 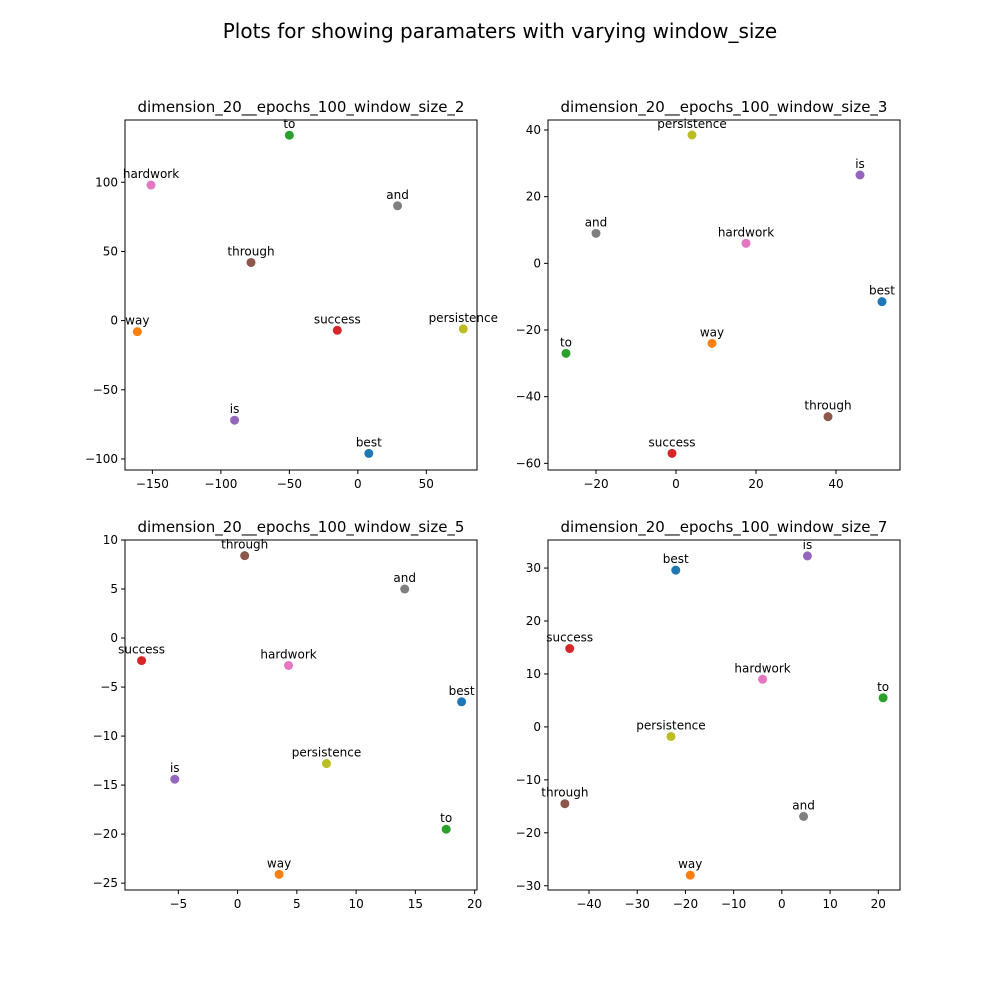 What do you see at coordinates (220, 484) in the screenshot?
I see `x-tick-label: −100` at bounding box center [220, 484].